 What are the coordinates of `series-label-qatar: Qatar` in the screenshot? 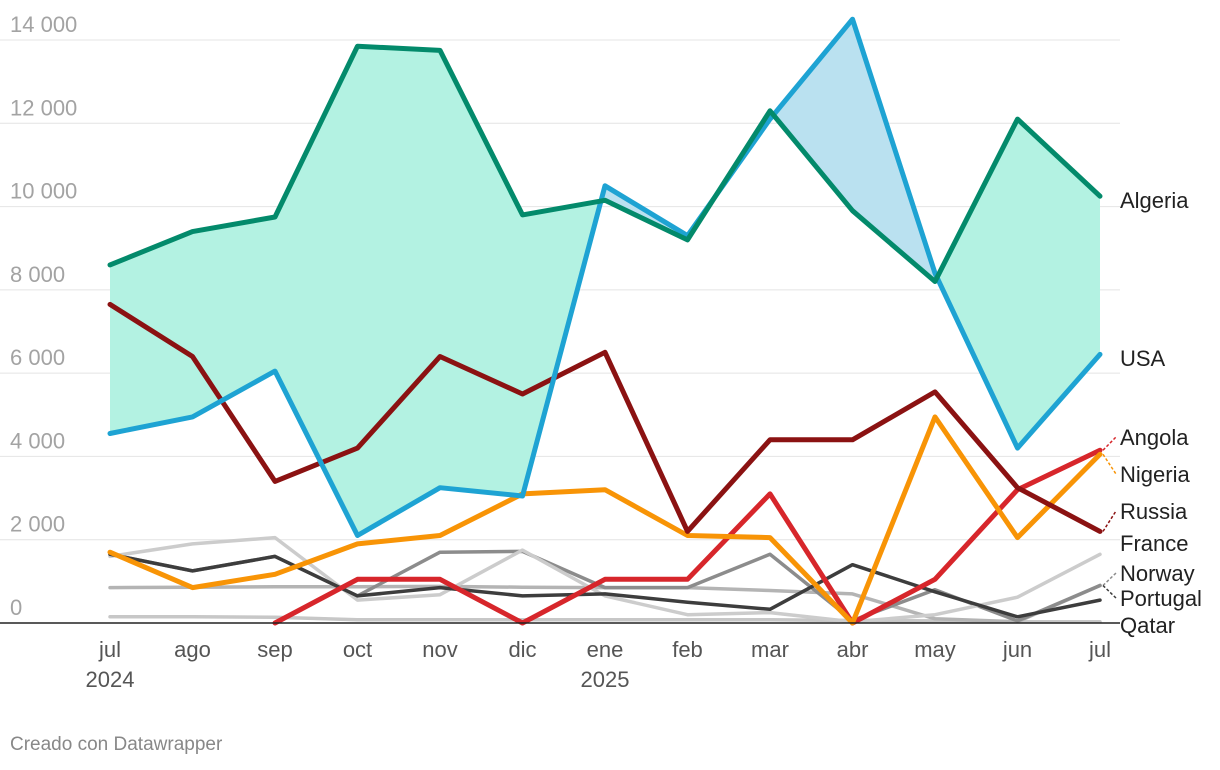 It's located at (1147, 625).